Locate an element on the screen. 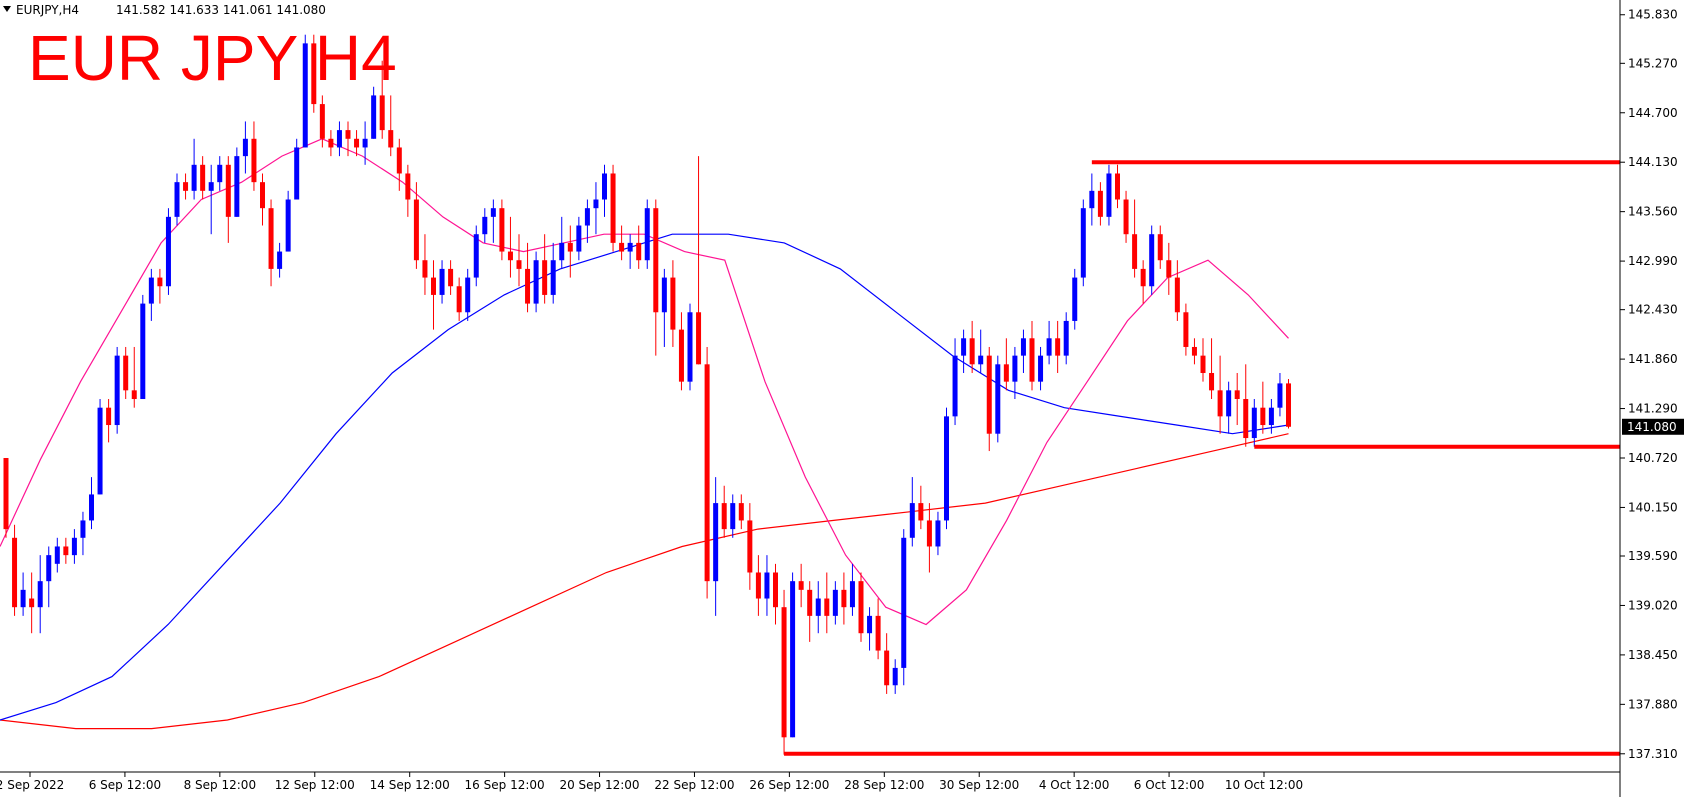 The image size is (1686, 797). price-tick-label: 137.310 is located at coordinates (1653, 754).